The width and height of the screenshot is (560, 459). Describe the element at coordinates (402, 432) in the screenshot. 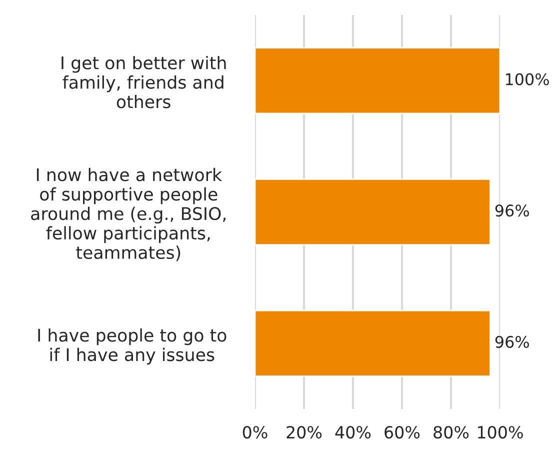

I see `x-tick-label: 60%` at that location.